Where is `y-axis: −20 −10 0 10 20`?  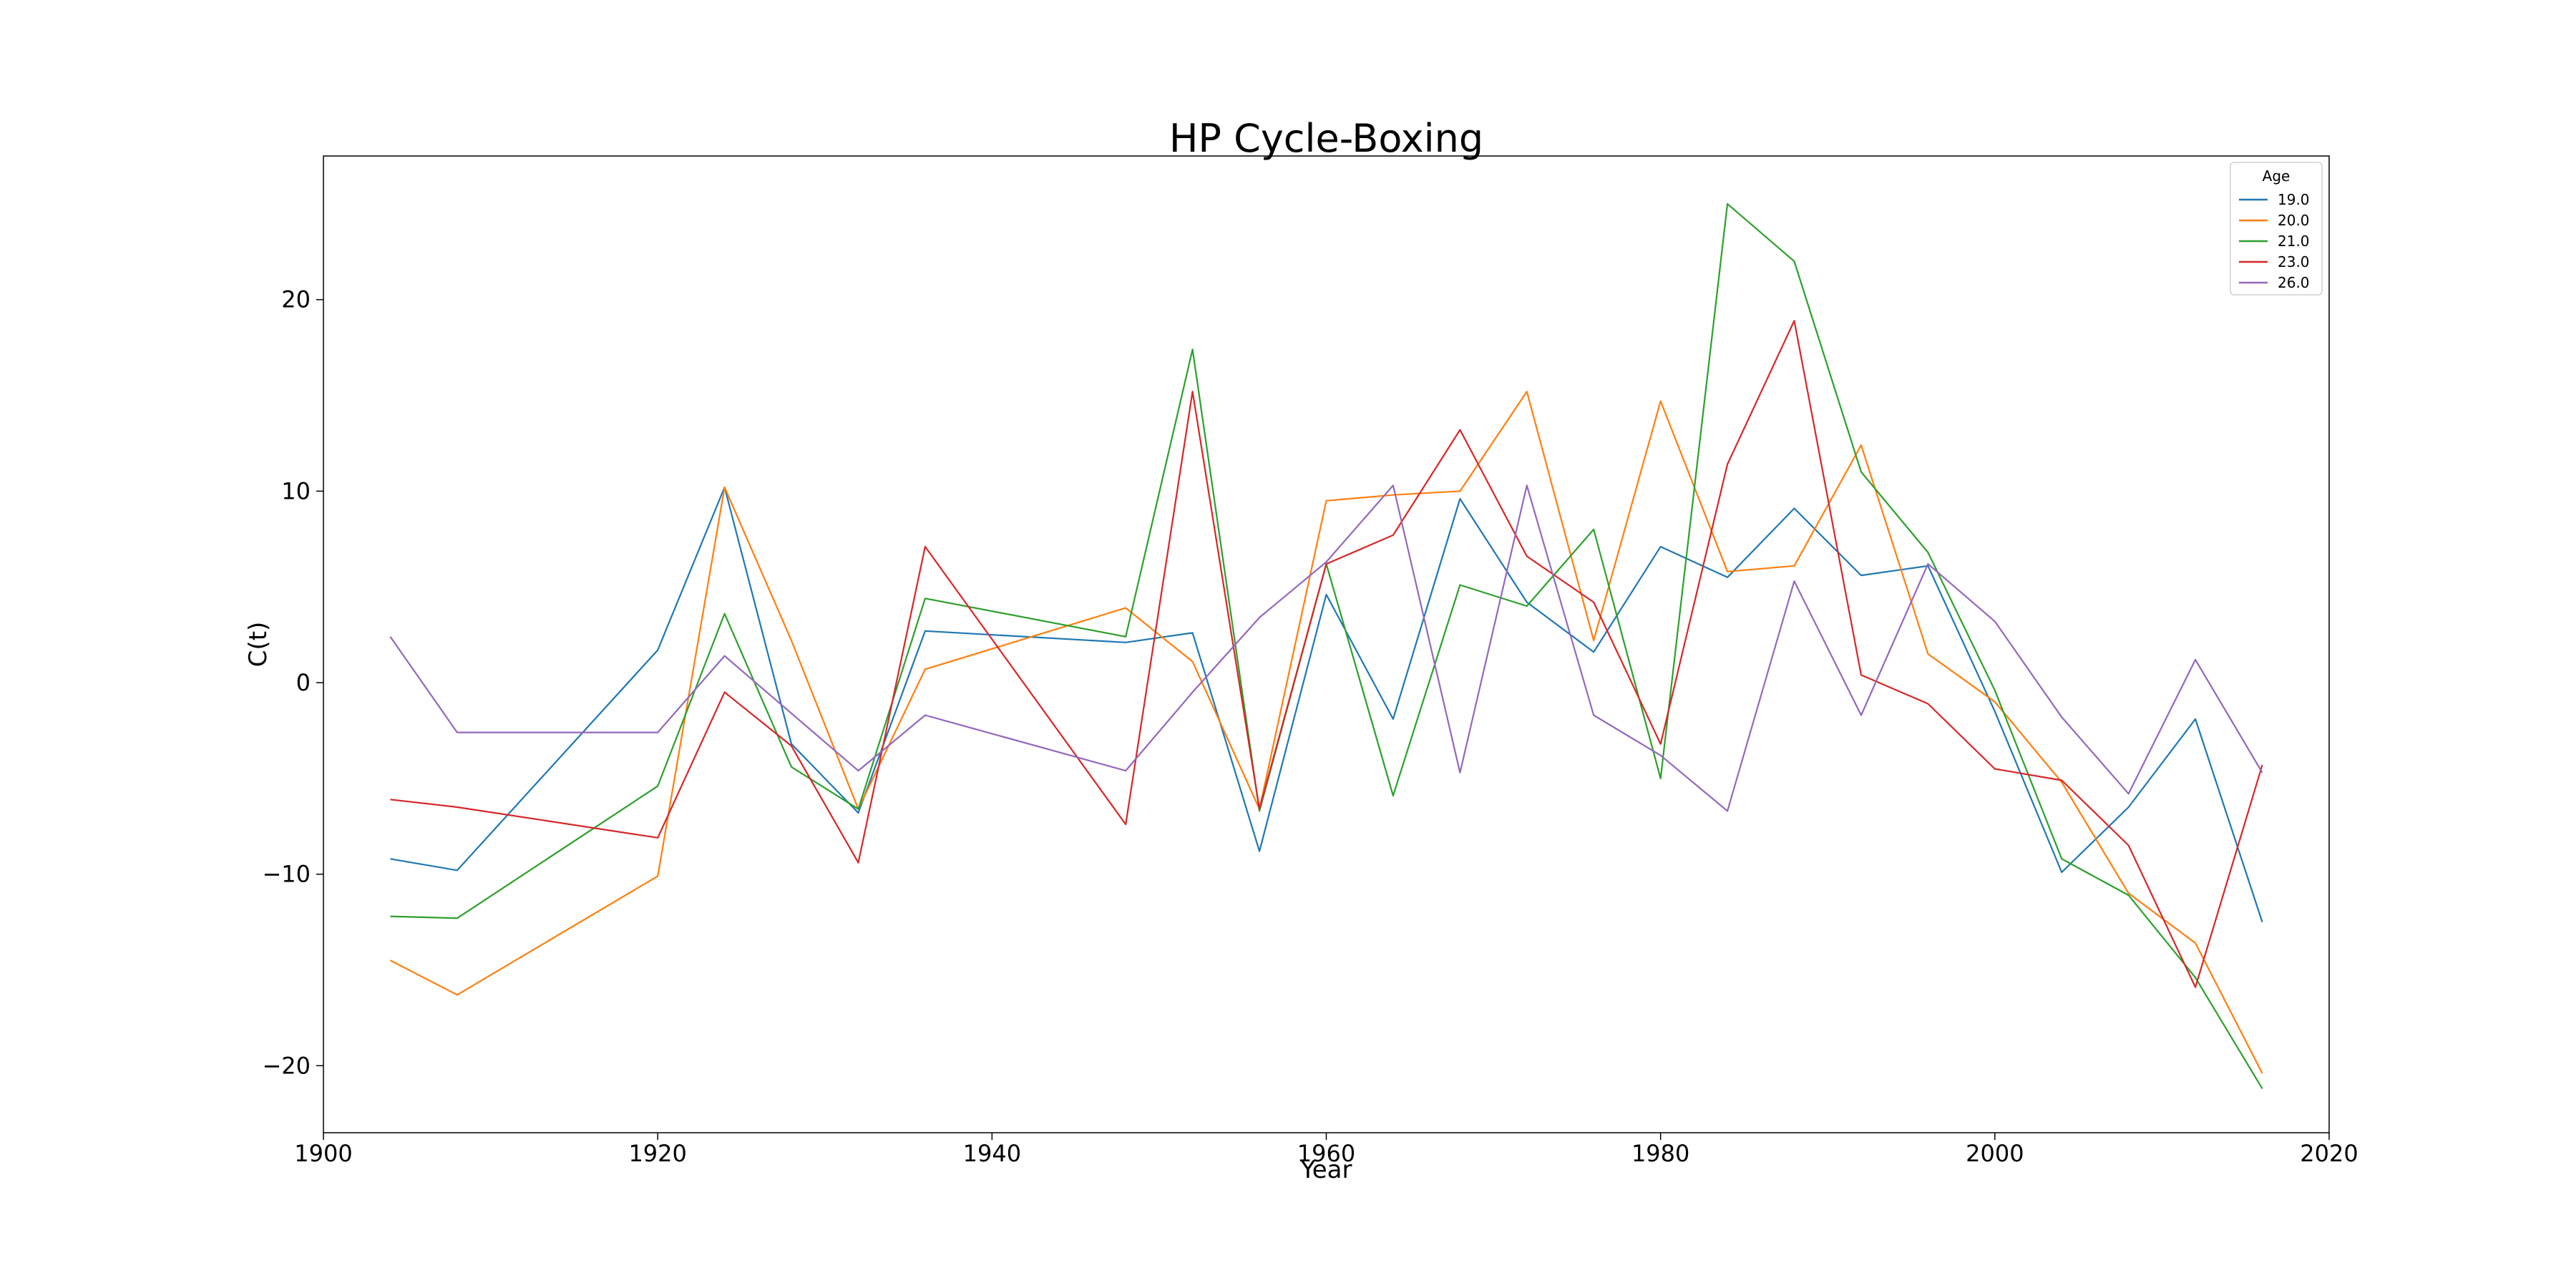
y-axis: −20 −10 0 10 20 is located at coordinates (292, 682).